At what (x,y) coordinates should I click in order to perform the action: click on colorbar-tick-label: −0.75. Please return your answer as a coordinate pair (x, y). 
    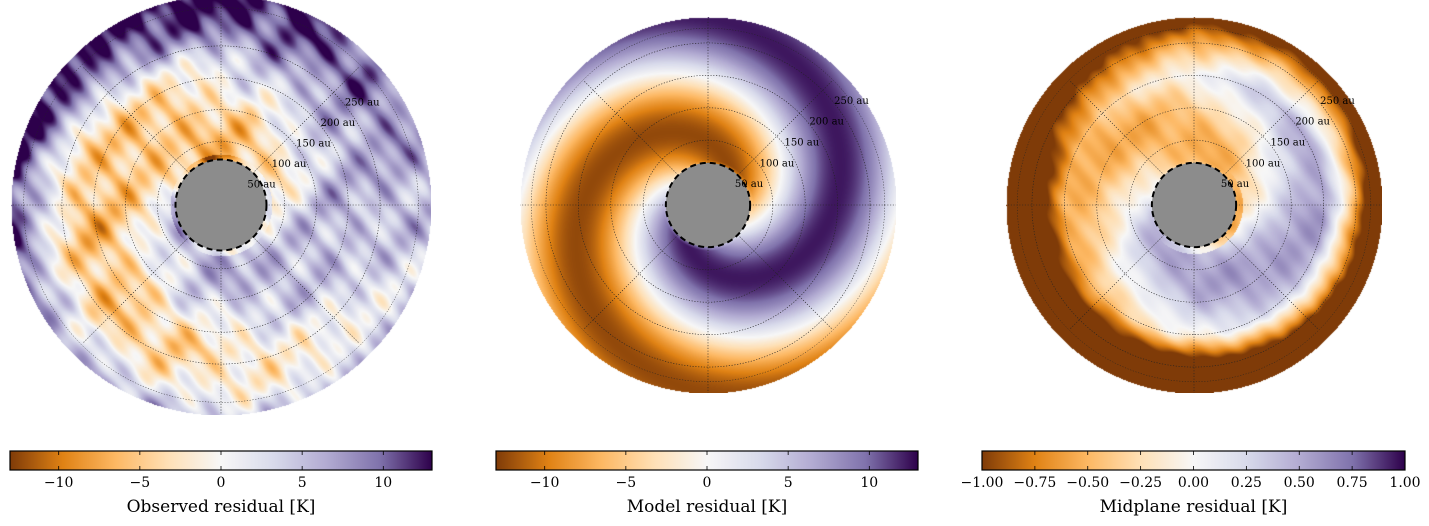
    Looking at the image, I should click on (1034, 483).